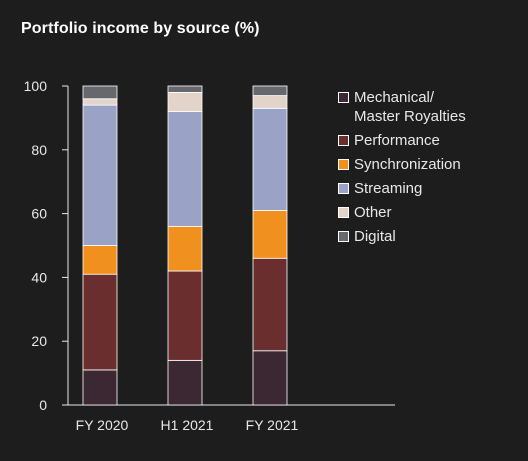  I want to click on legend-label: Other, so click(373, 212).